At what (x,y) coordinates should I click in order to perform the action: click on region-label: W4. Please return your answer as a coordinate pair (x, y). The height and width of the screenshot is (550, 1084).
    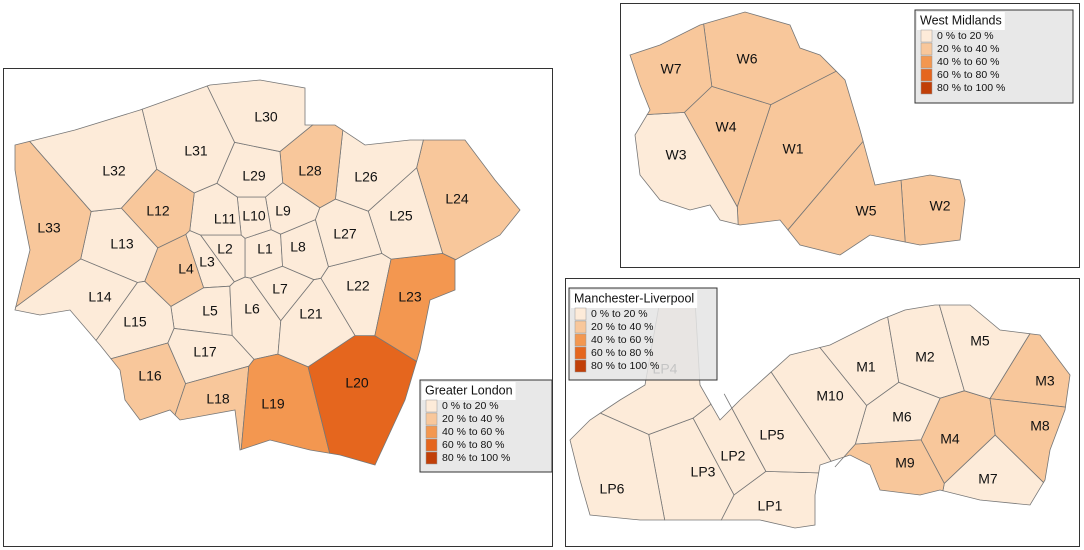
    Looking at the image, I should click on (726, 127).